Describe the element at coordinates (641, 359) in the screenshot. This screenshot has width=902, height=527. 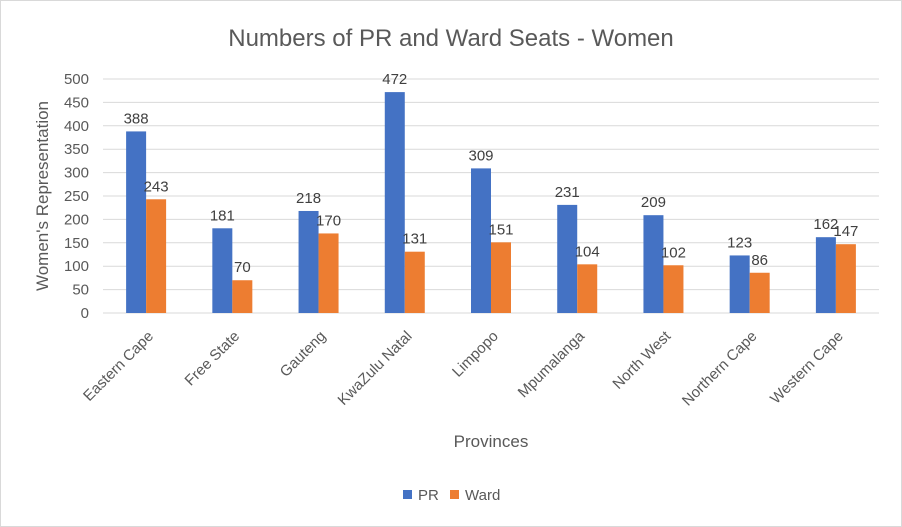
I see `x-tick-label: North West` at that location.